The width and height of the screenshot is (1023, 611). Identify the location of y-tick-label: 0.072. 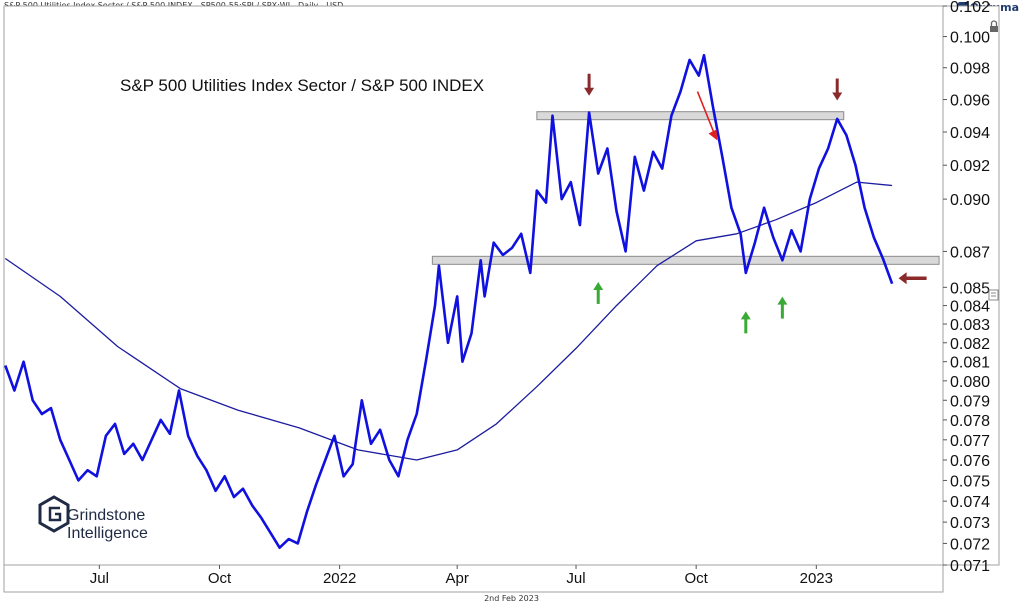
(970, 544).